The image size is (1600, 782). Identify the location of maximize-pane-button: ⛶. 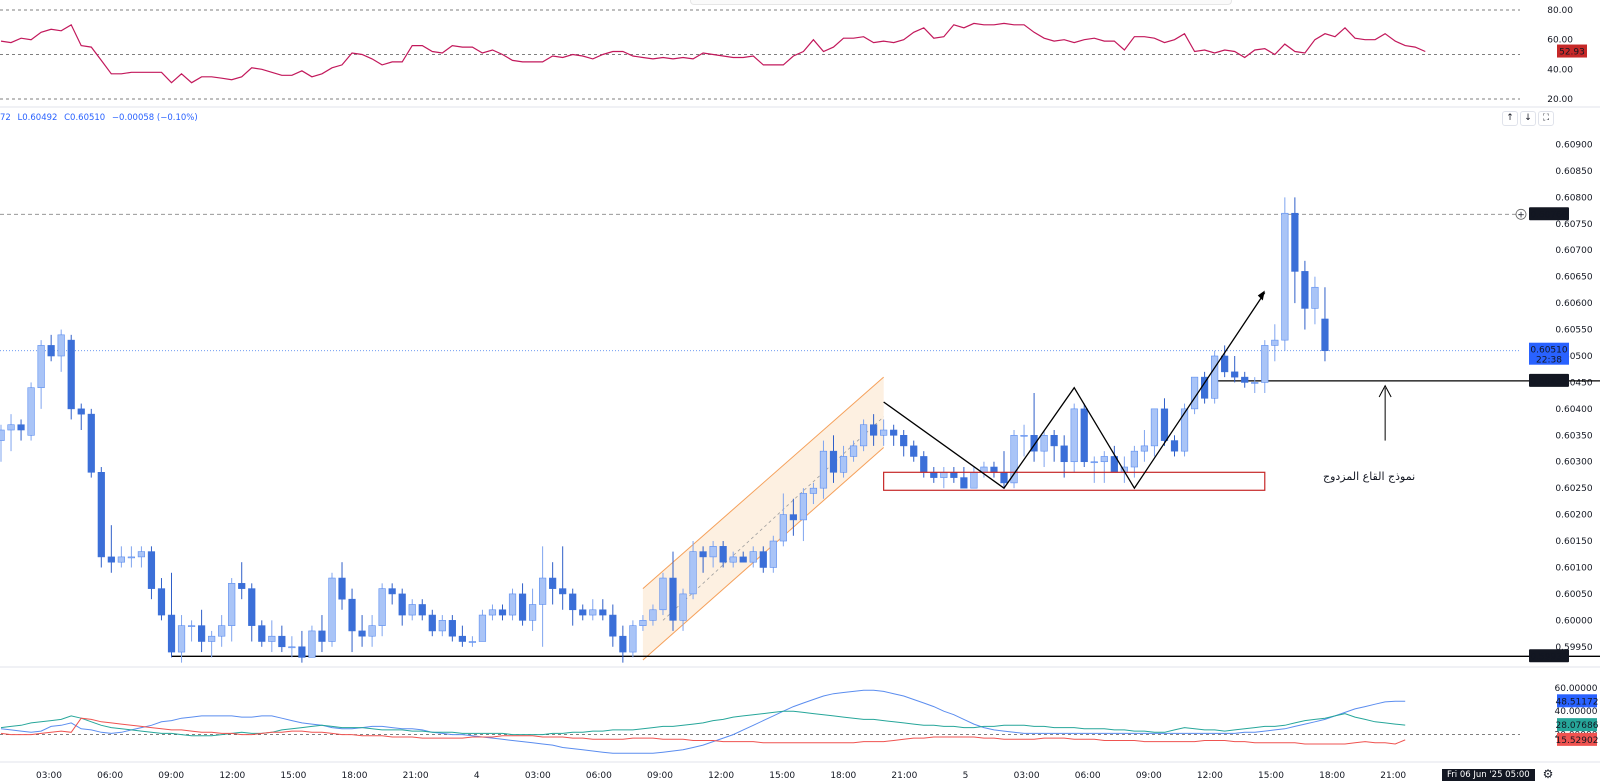
(1546, 118).